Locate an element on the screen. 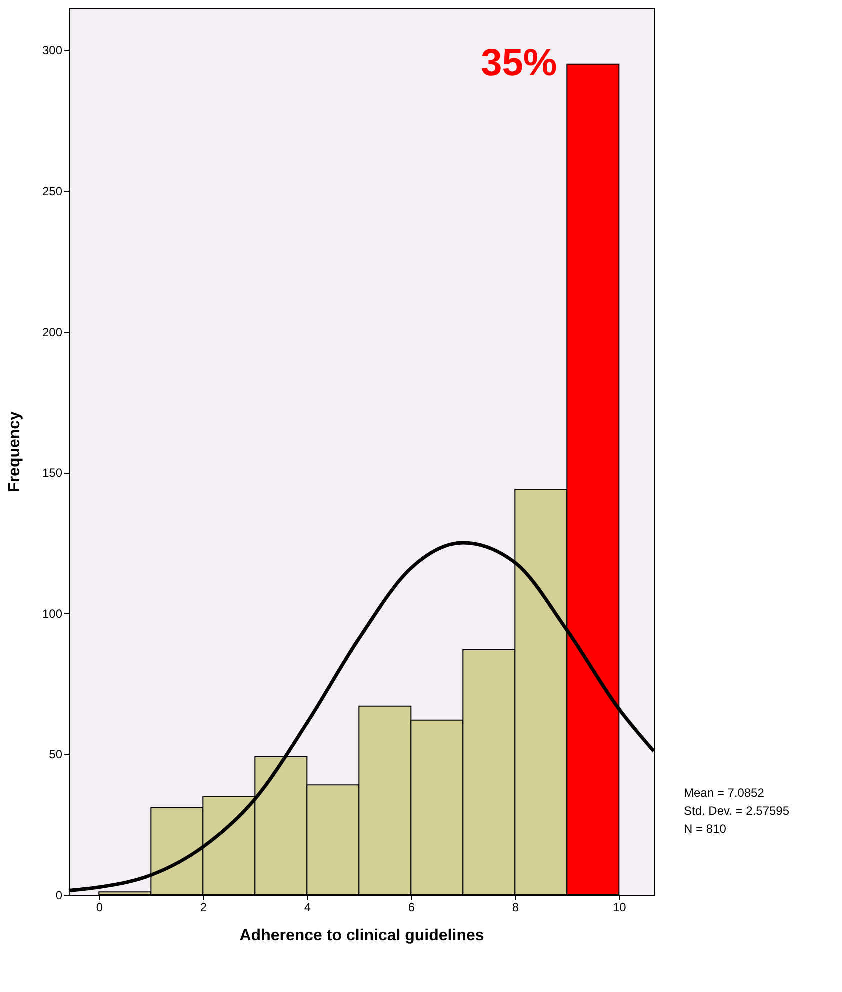 The height and width of the screenshot is (992, 842). y-tick-label: 300 is located at coordinates (52, 51).